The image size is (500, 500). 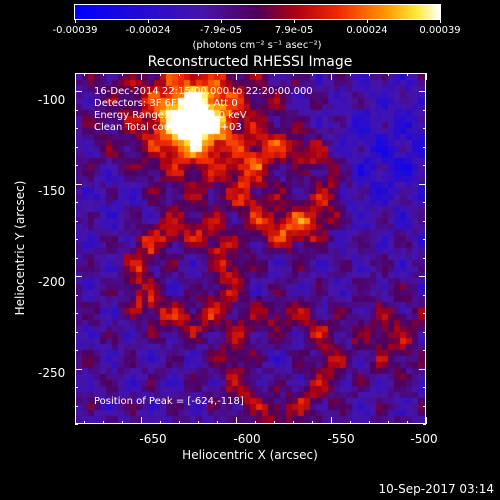 I want to click on colorbar-tick-label: -0.00024, so click(x=148, y=30).